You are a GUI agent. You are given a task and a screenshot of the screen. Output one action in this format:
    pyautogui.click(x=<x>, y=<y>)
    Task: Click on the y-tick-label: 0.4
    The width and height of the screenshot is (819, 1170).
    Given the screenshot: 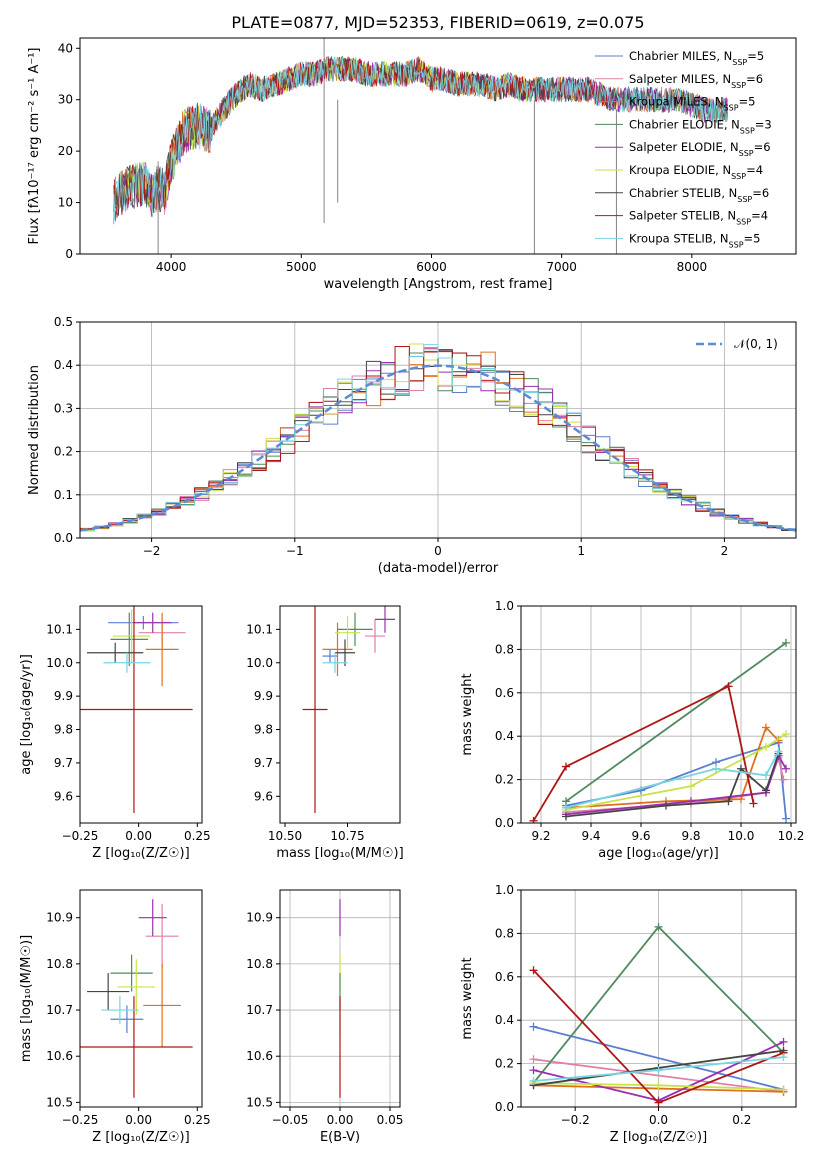 What is the action you would take?
    pyautogui.click(x=504, y=736)
    